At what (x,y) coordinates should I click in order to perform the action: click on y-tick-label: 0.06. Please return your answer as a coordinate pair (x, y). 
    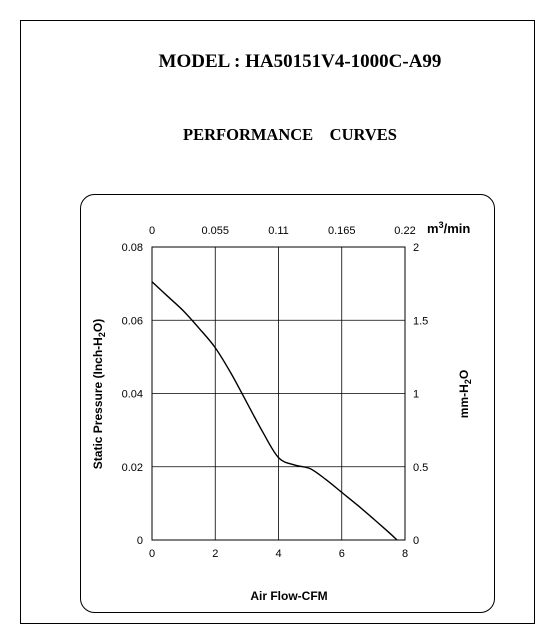
    Looking at the image, I should click on (132, 321).